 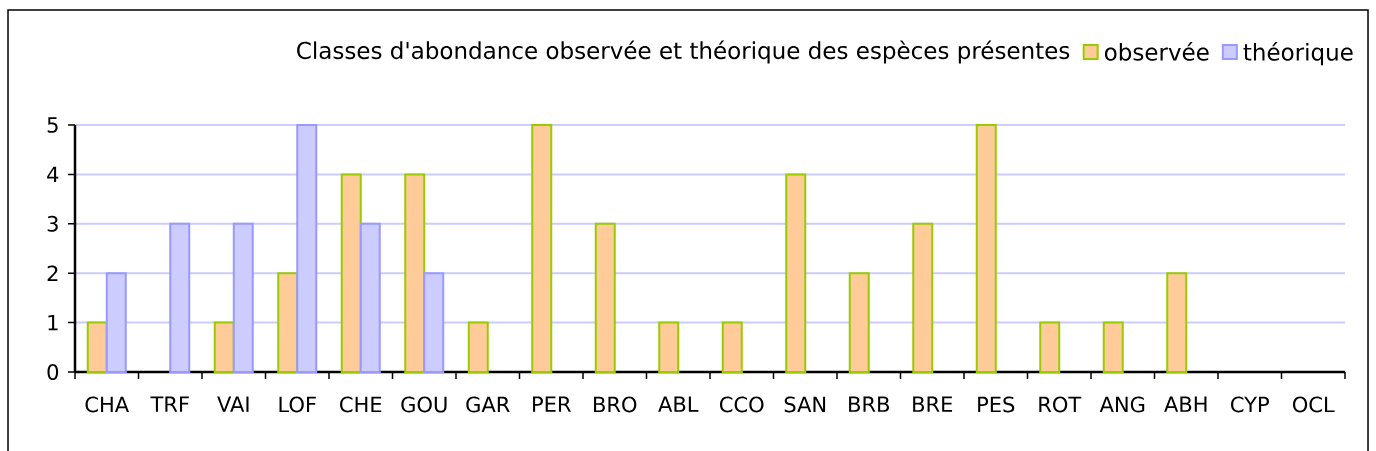 I want to click on x-tick-label: LOF, so click(x=297, y=404).